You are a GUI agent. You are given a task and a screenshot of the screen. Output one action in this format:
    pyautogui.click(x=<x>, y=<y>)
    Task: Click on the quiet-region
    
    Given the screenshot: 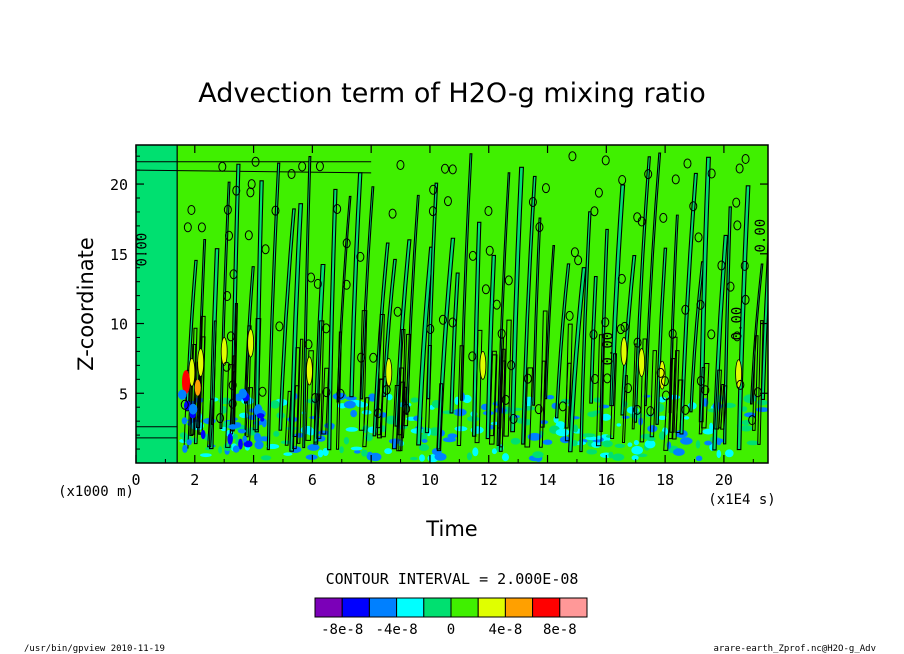 What is the action you would take?
    pyautogui.click(x=157, y=304)
    